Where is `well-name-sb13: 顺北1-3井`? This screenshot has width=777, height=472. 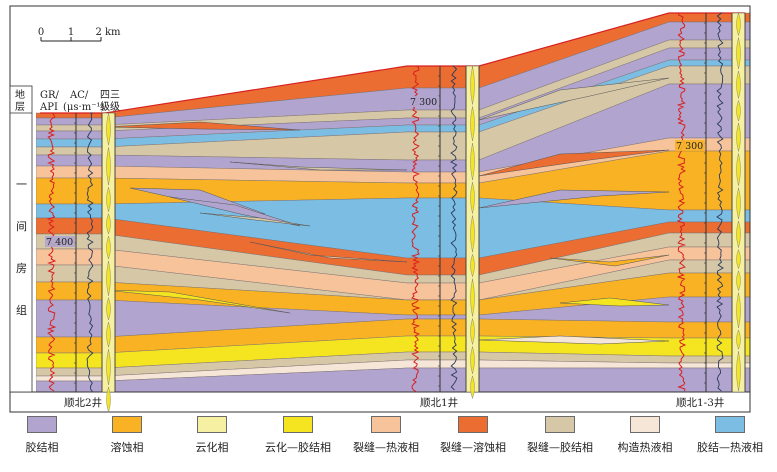
well-name-sb13: 顺北1-3井 is located at coordinates (700, 402).